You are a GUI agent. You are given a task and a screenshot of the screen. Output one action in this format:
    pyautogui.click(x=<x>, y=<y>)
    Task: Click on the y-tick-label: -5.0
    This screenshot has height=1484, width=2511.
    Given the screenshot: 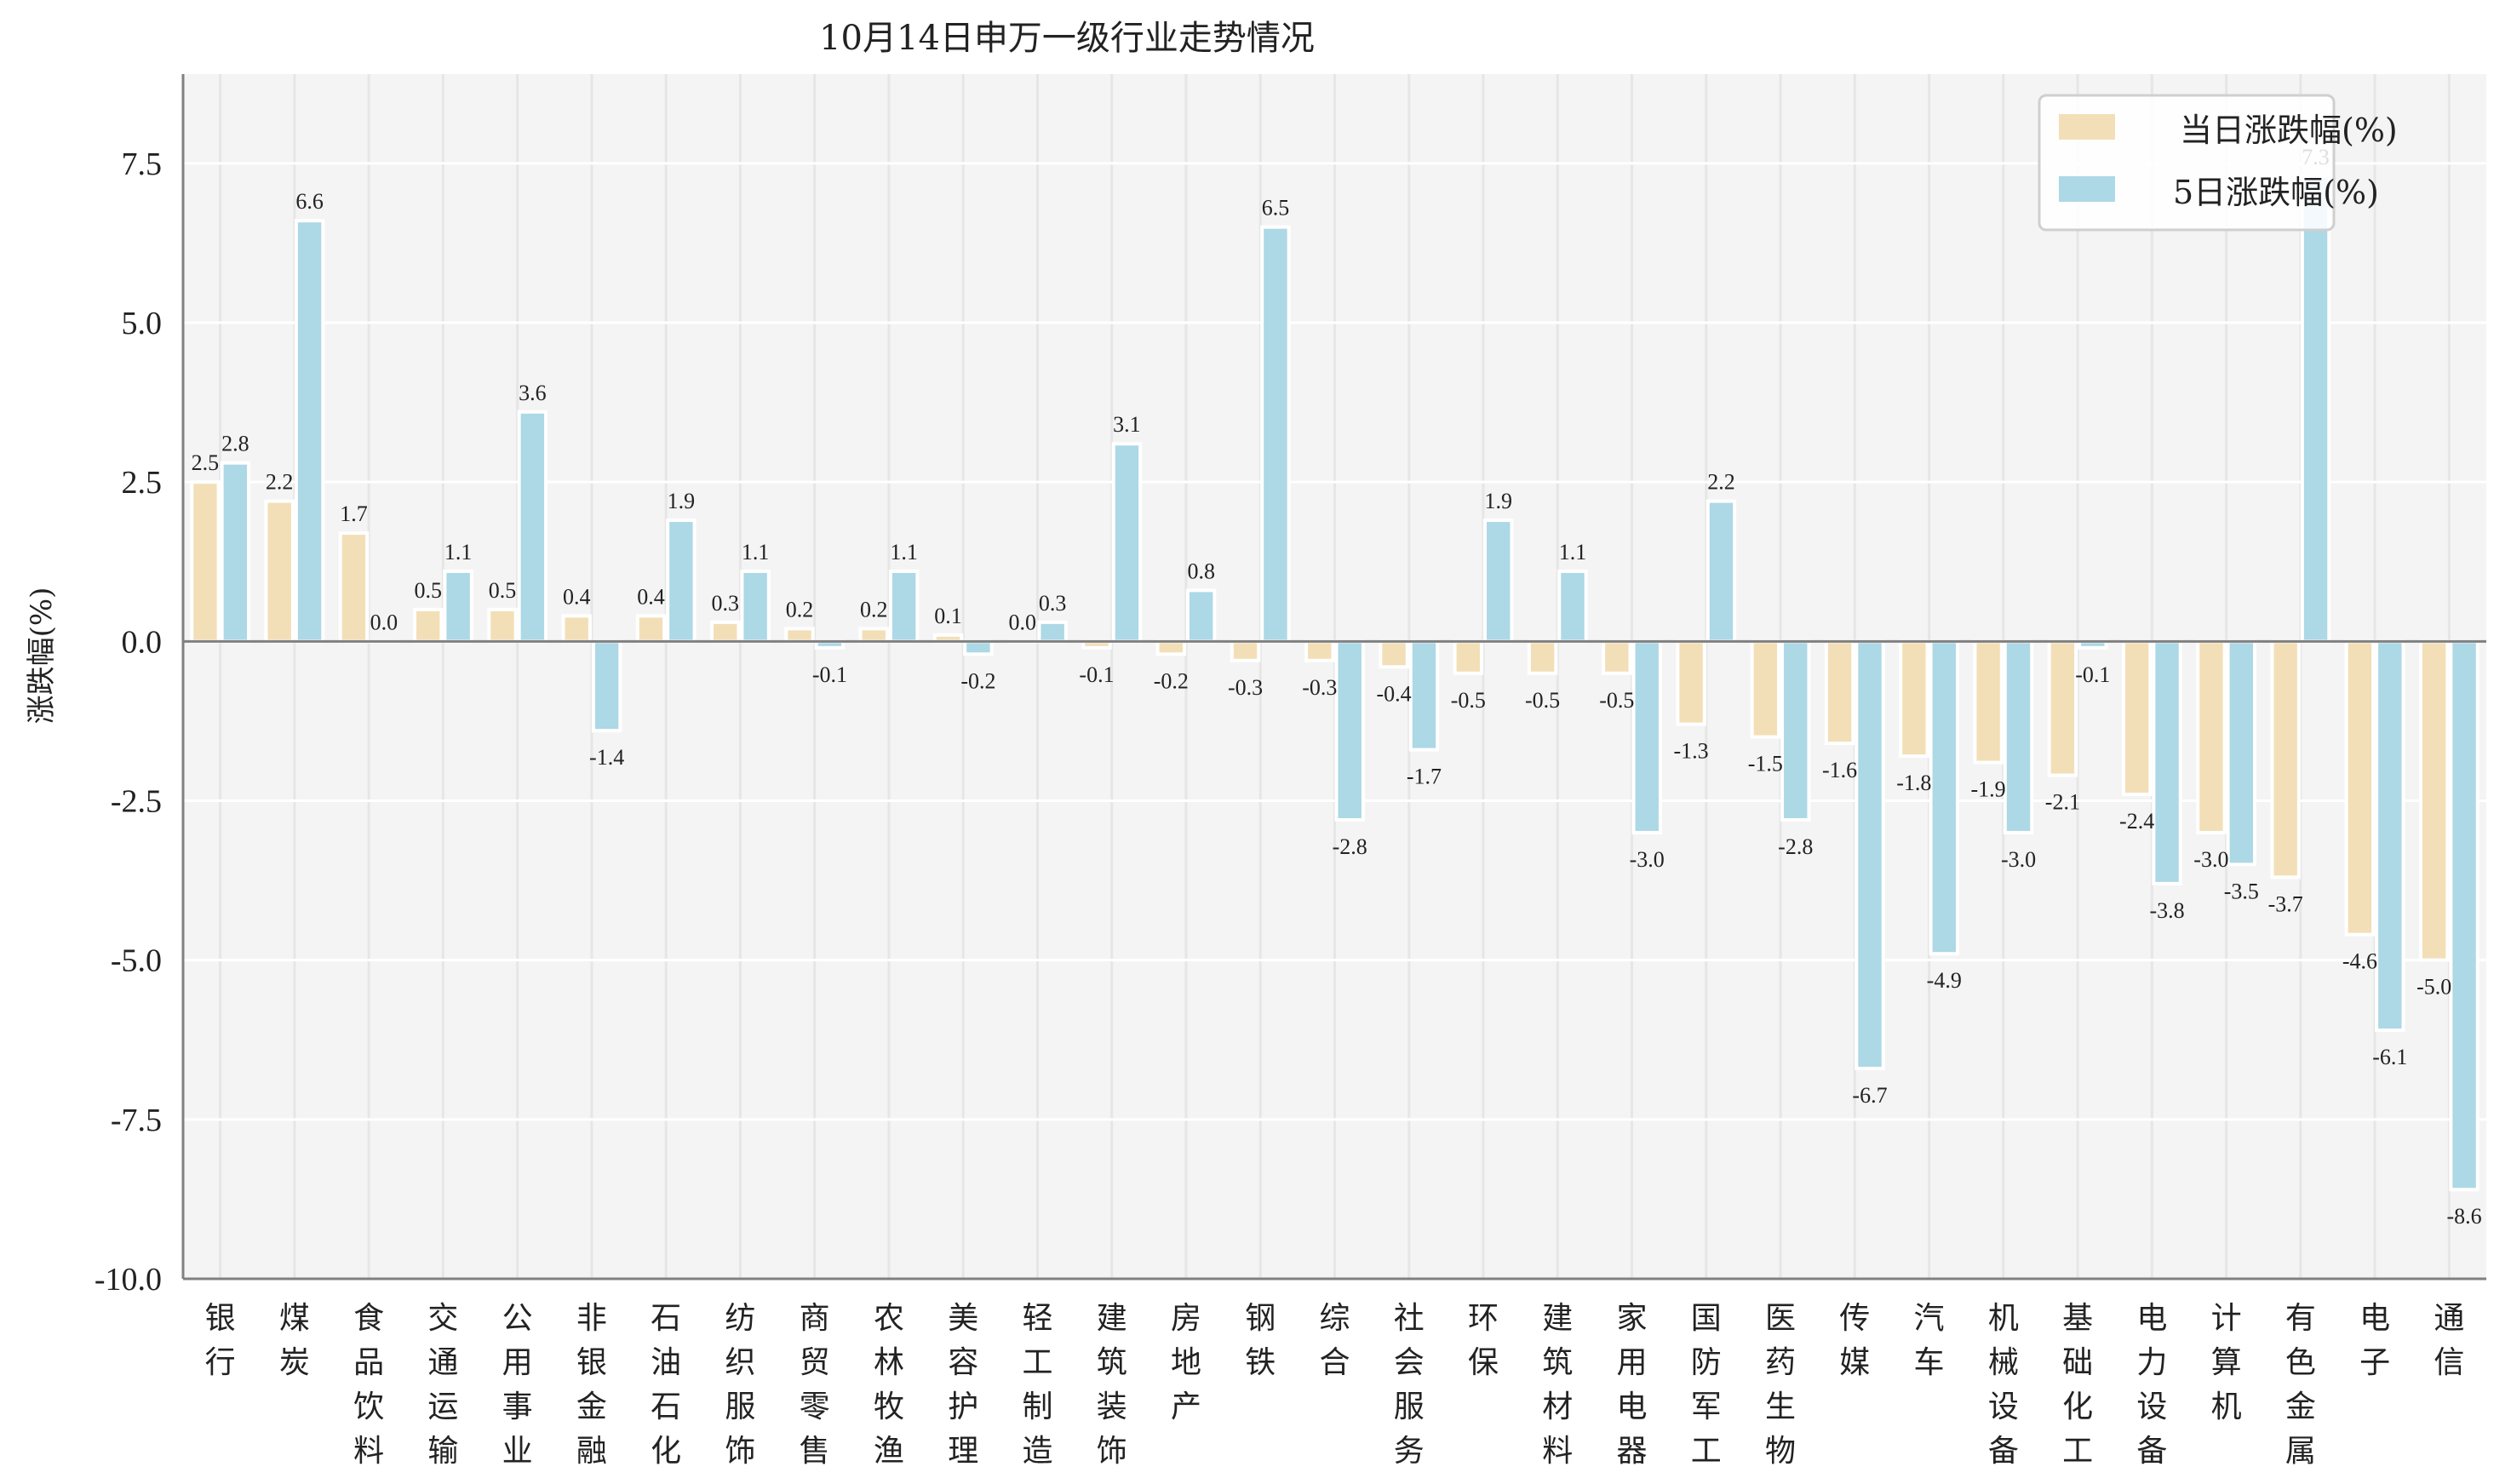 What is the action you would take?
    pyautogui.click(x=136, y=961)
    